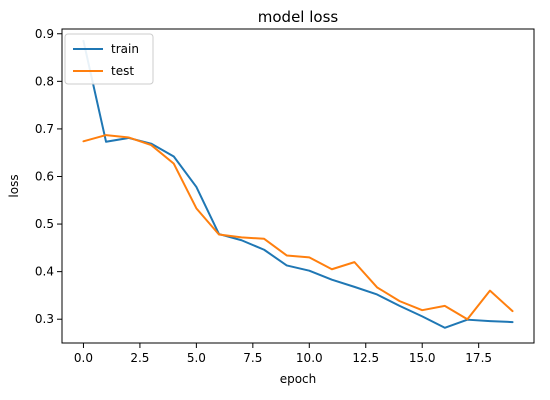 This screenshot has height=400, width=550. What do you see at coordinates (478, 358) in the screenshot?
I see `x-tick-label: 17.5` at bounding box center [478, 358].